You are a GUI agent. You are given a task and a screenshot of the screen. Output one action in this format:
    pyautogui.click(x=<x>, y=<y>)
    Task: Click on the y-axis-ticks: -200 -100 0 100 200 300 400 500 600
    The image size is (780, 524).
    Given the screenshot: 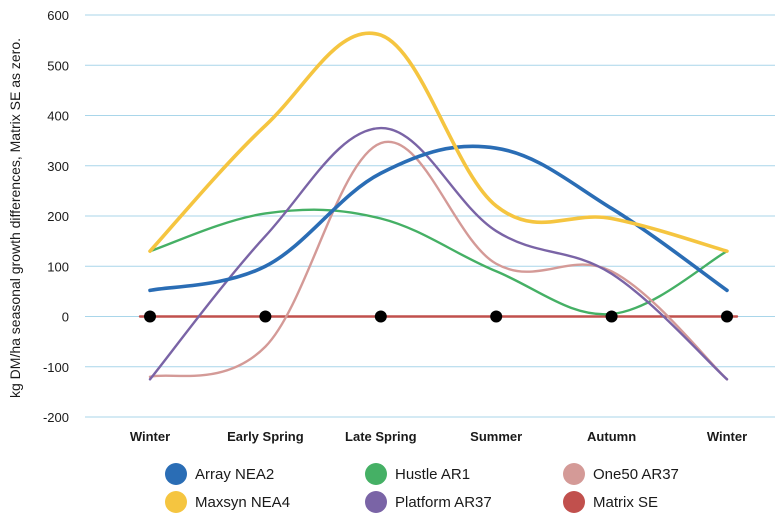 What is the action you would take?
    pyautogui.click(x=56, y=216)
    